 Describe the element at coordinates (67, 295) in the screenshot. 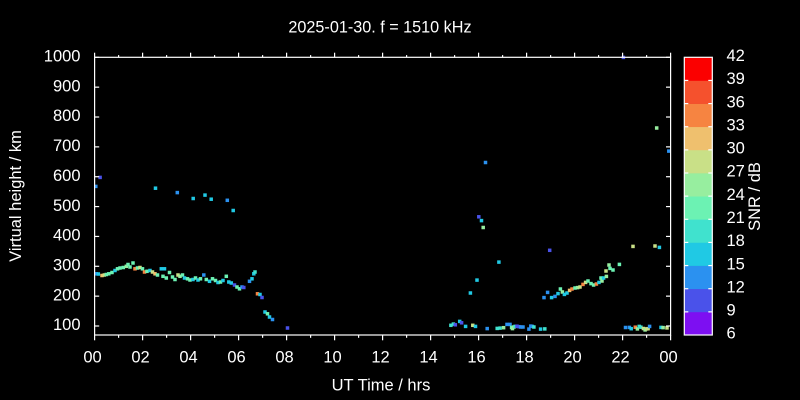

I see `svg-text: 200` at that location.